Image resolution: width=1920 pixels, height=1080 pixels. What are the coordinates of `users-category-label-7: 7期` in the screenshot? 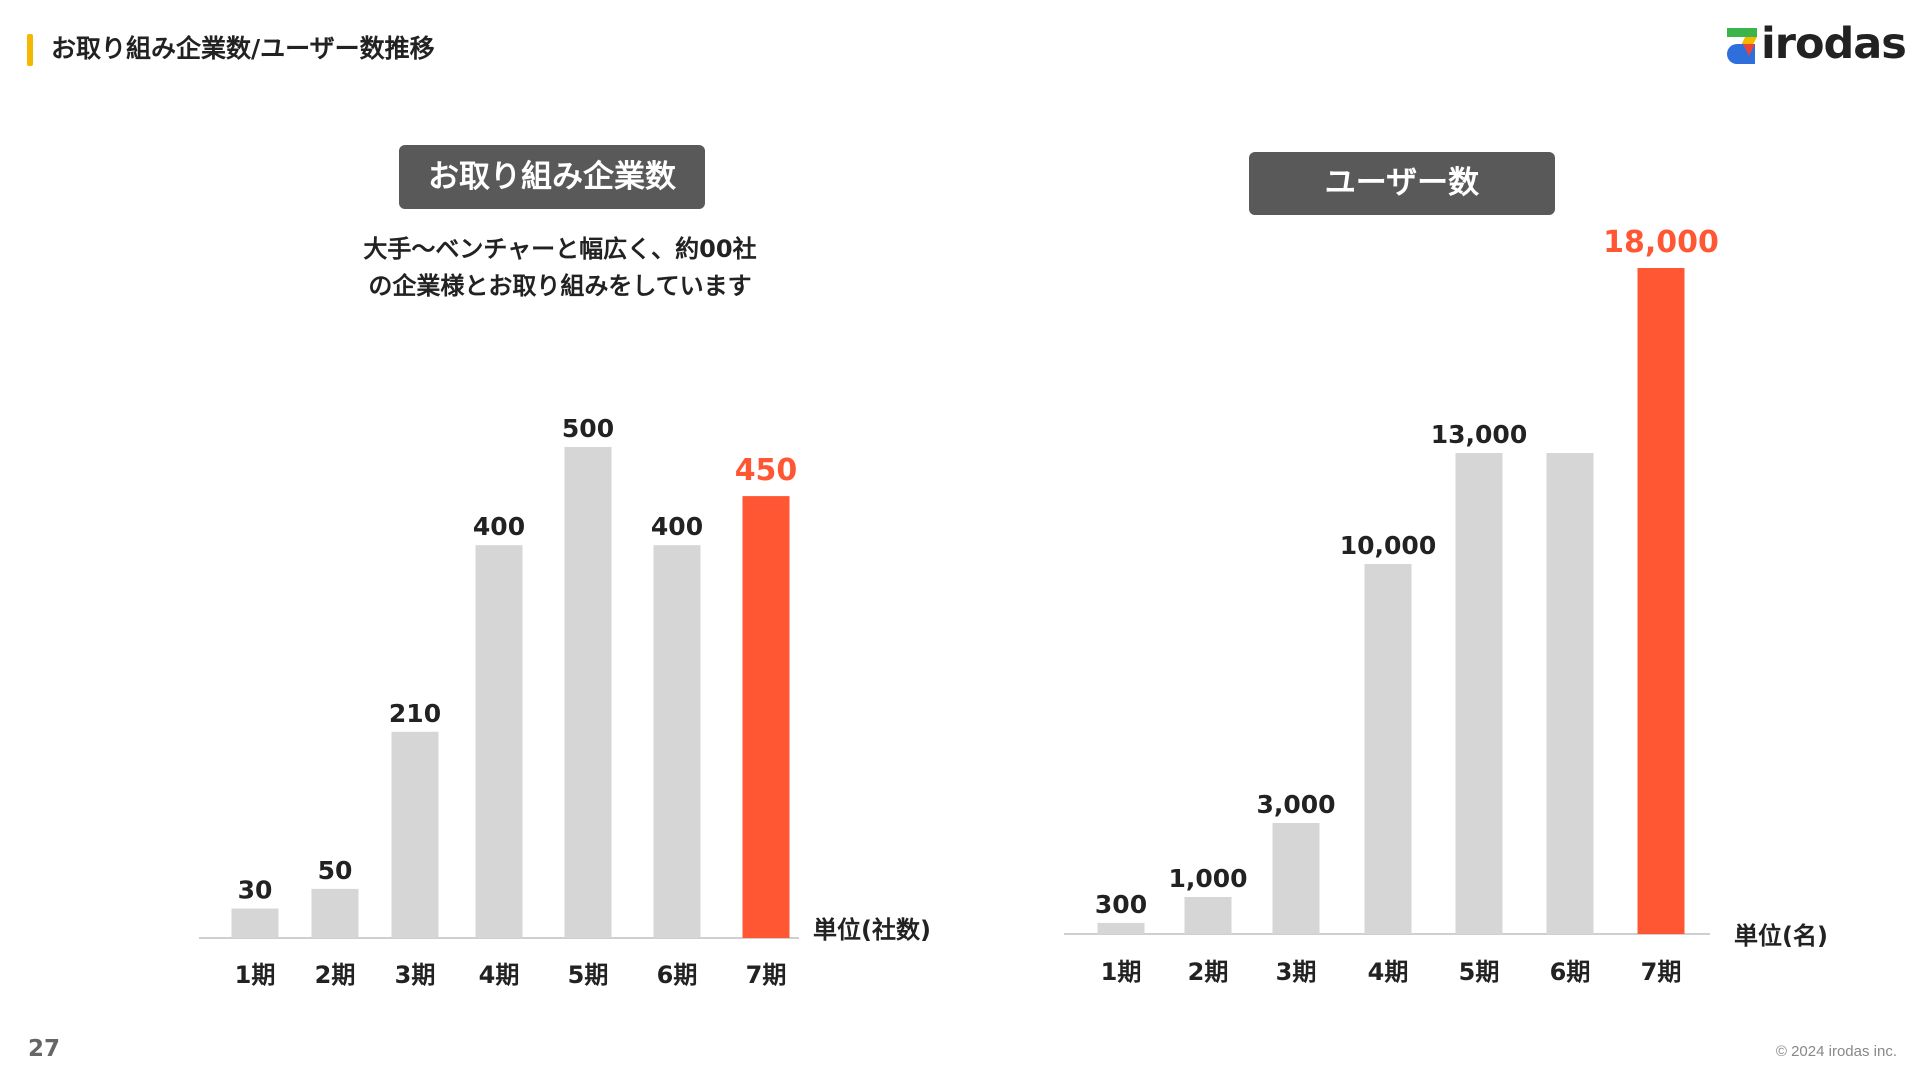 It's located at (1661, 972).